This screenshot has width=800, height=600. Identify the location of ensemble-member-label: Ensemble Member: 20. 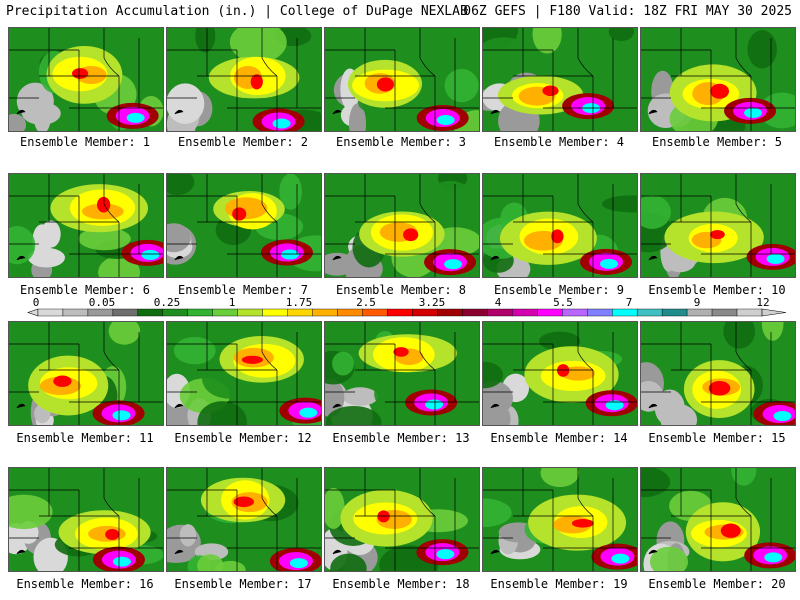
(717, 584).